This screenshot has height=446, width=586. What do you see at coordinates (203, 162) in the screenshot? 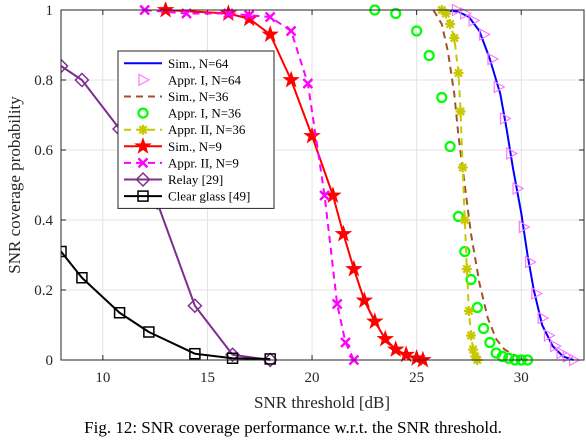
I see `legend-label: Appr. II, N=9` at bounding box center [203, 162].